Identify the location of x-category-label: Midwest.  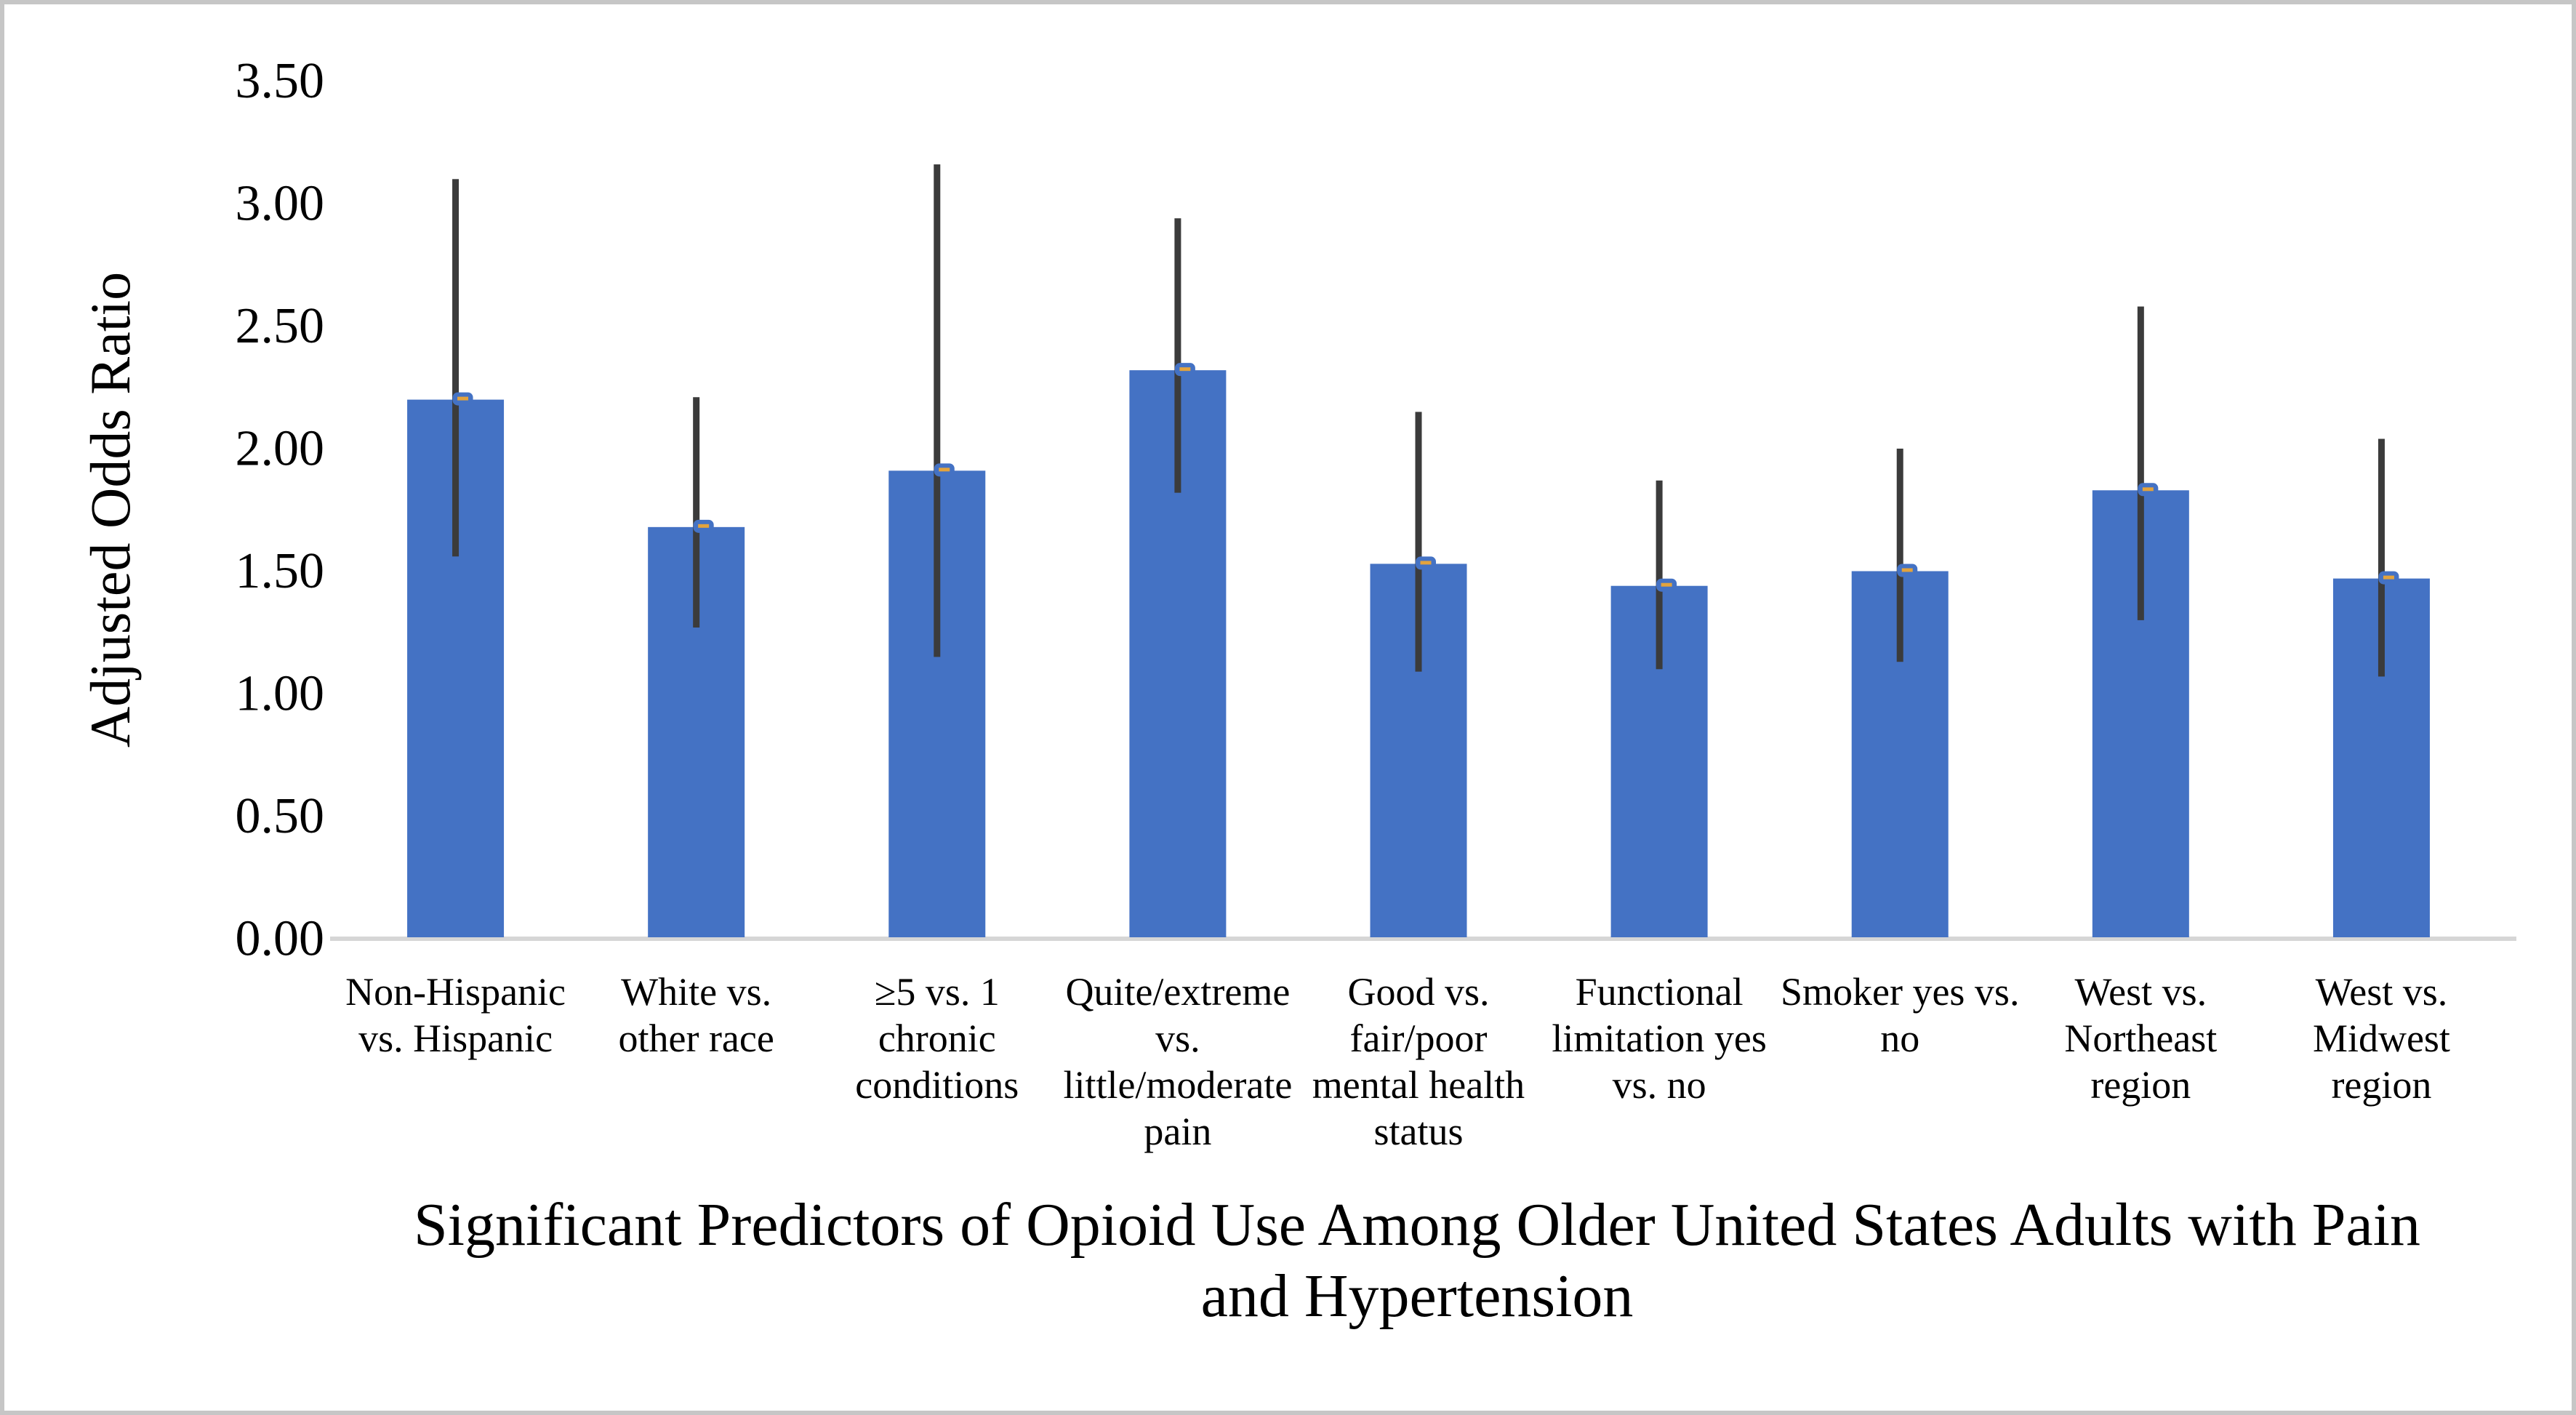
(2381, 1038).